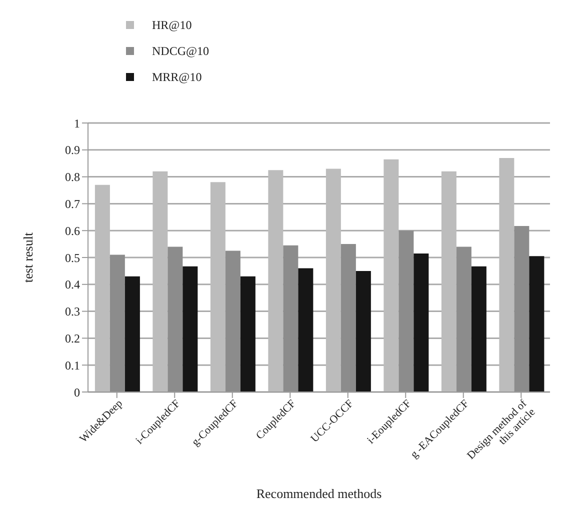 The height and width of the screenshot is (515, 568). I want to click on x-axis-title: Recommended methods, so click(319, 493).